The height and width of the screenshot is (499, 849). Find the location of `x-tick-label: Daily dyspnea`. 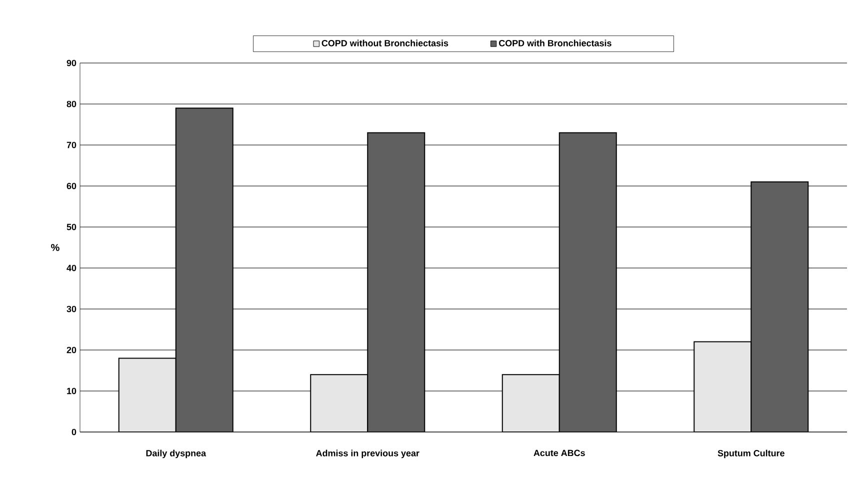

x-tick-label: Daily dyspnea is located at coordinates (176, 454).